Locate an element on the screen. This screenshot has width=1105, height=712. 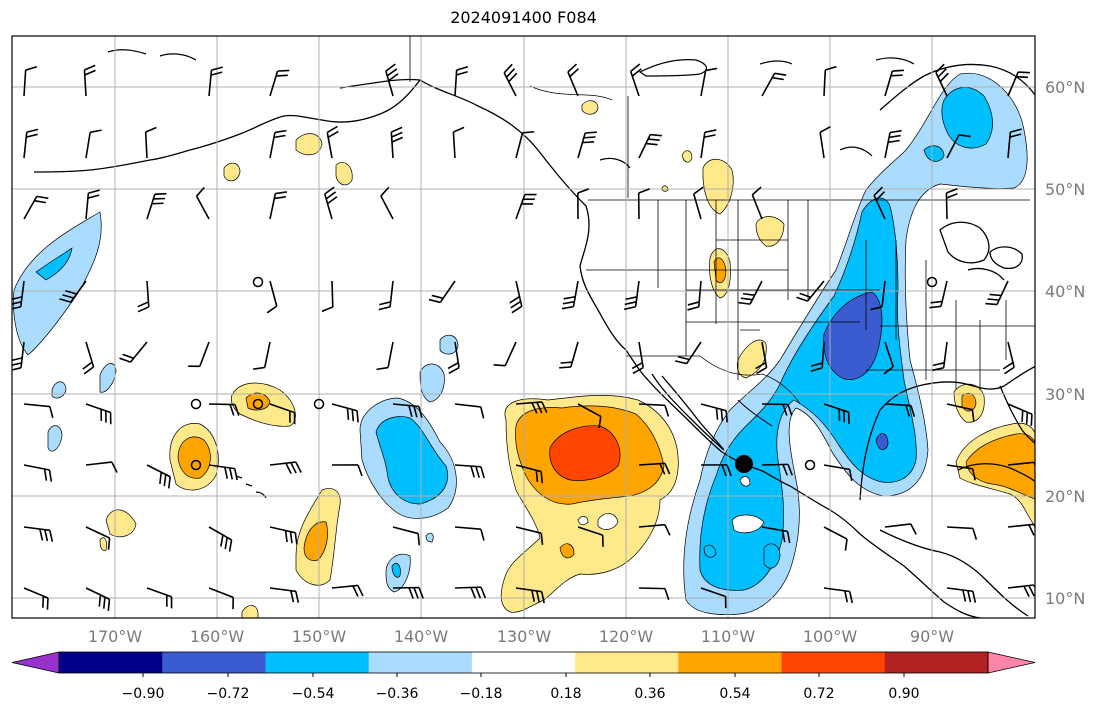
lat-label: 50°N is located at coordinates (1065, 189).